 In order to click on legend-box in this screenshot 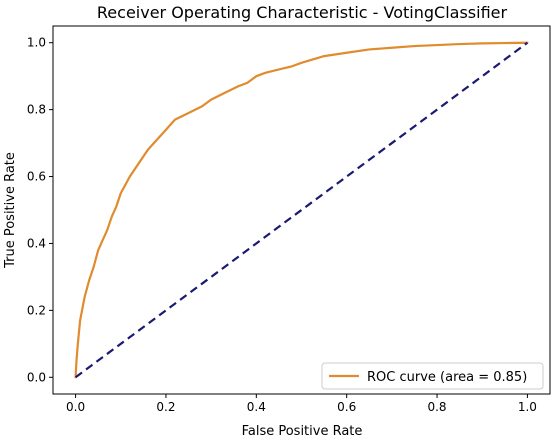, I will do `click(432, 376)`.